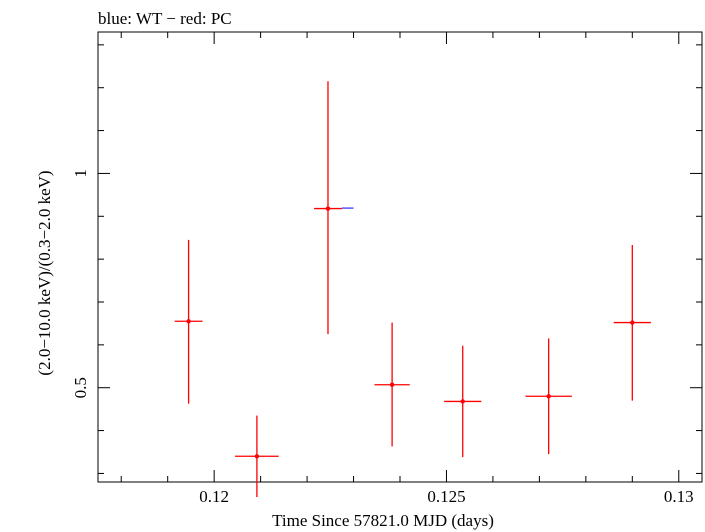 This screenshot has width=705, height=532. Describe the element at coordinates (383, 520) in the screenshot. I see `x-axis-label: Time Since 57821.0 MJD (days)` at that location.